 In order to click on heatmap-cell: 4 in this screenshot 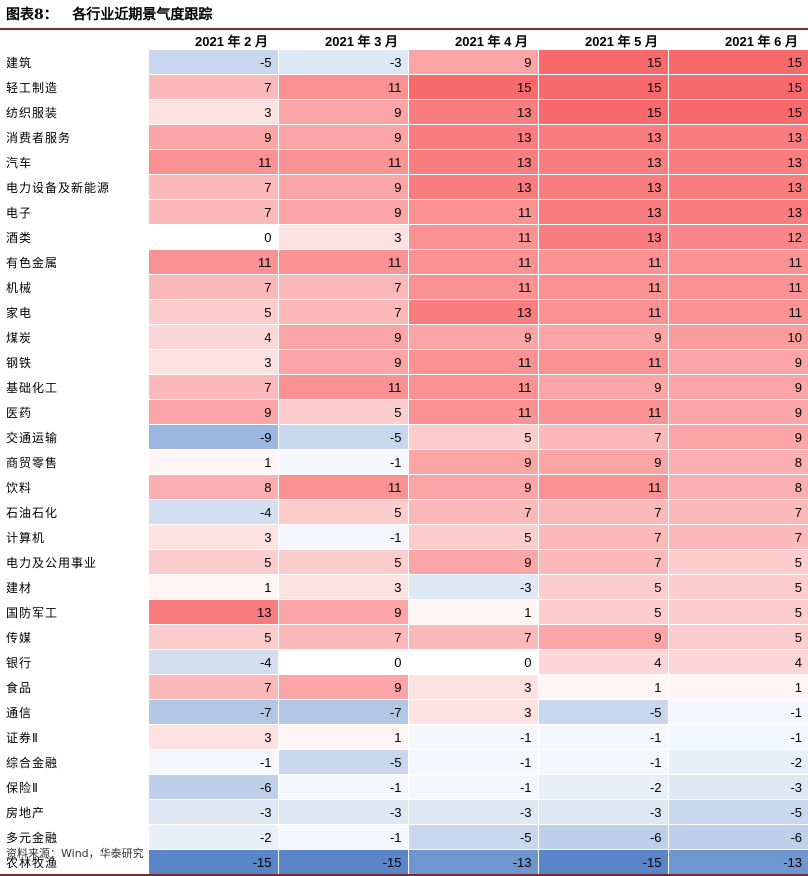, I will do `click(212, 337)`.